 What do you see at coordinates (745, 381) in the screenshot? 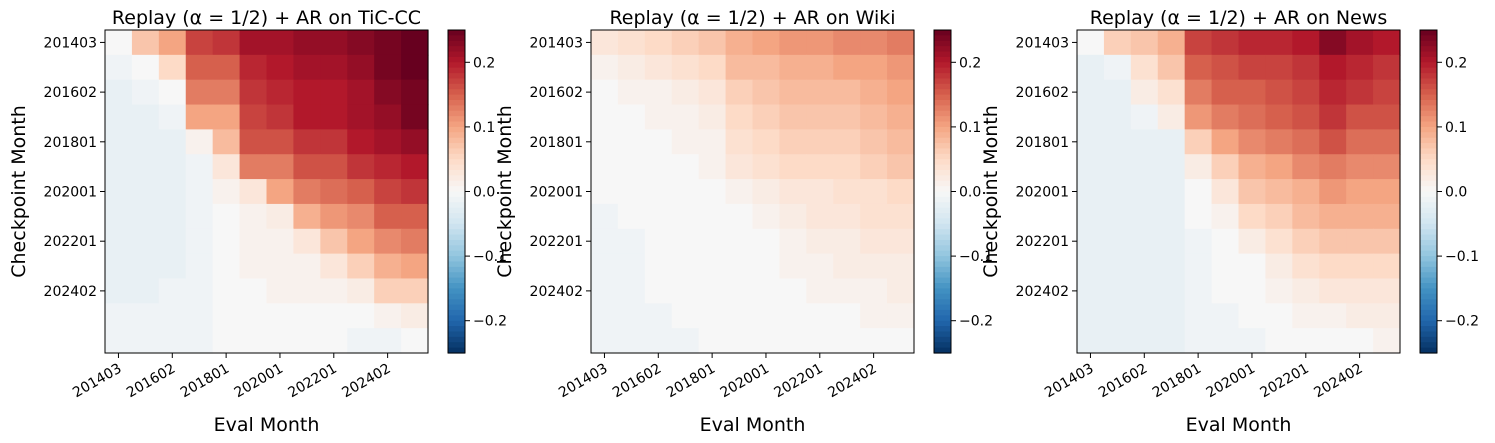
I see `x-tick-label: 202001` at bounding box center [745, 381].